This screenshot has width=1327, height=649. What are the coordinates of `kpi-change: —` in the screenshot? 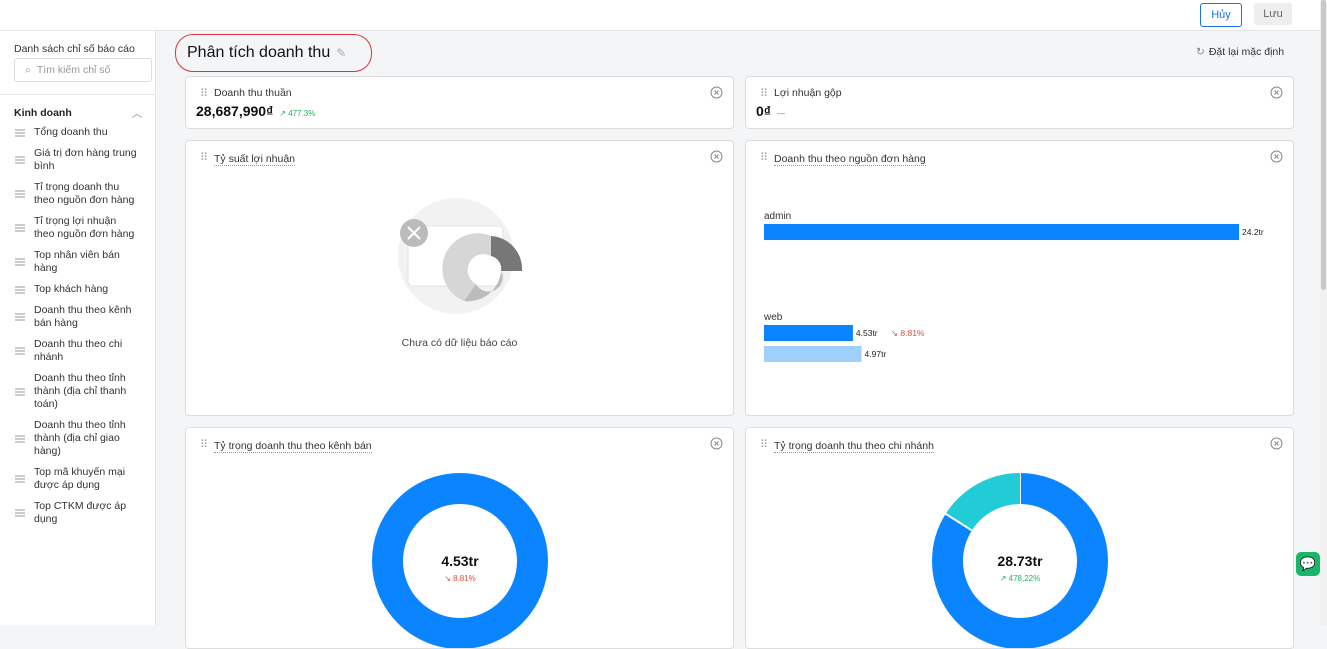 It's located at (780, 113).